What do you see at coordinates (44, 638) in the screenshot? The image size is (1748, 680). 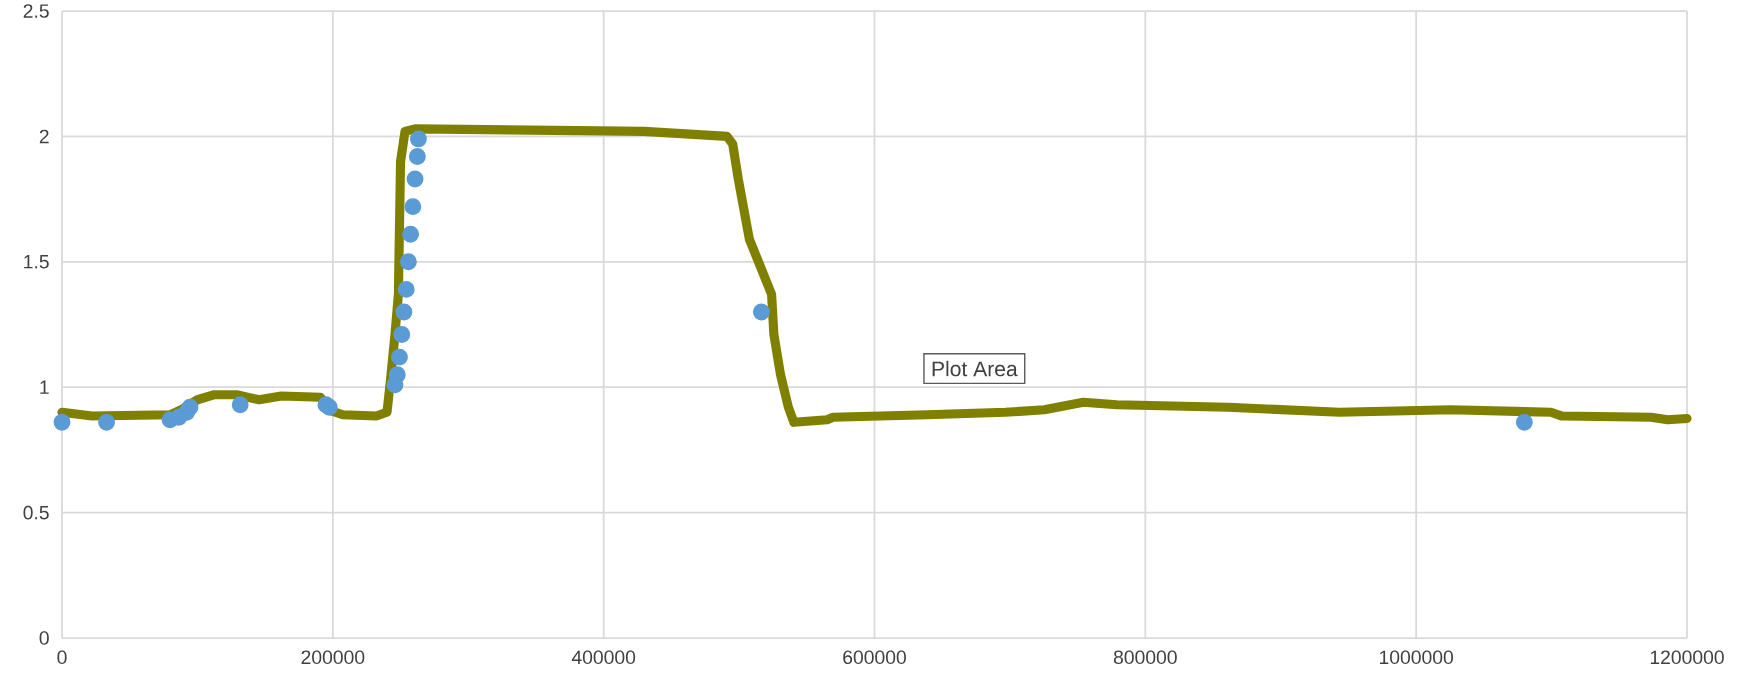 I see `y-tick-label: 0` at bounding box center [44, 638].